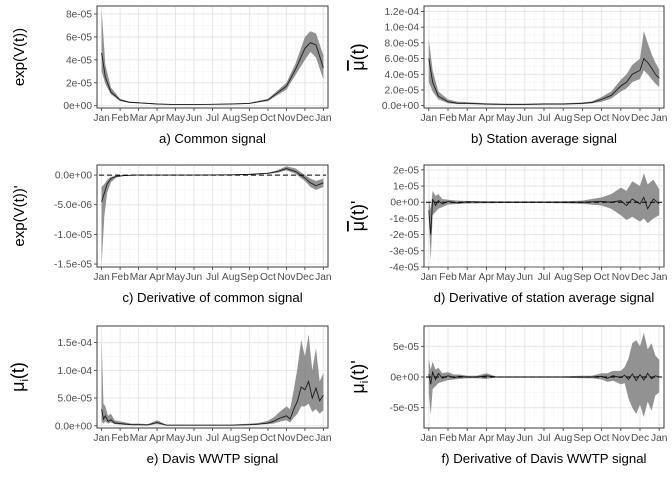  I want to click on y-tick-label: -4e-05, so click(405, 268).